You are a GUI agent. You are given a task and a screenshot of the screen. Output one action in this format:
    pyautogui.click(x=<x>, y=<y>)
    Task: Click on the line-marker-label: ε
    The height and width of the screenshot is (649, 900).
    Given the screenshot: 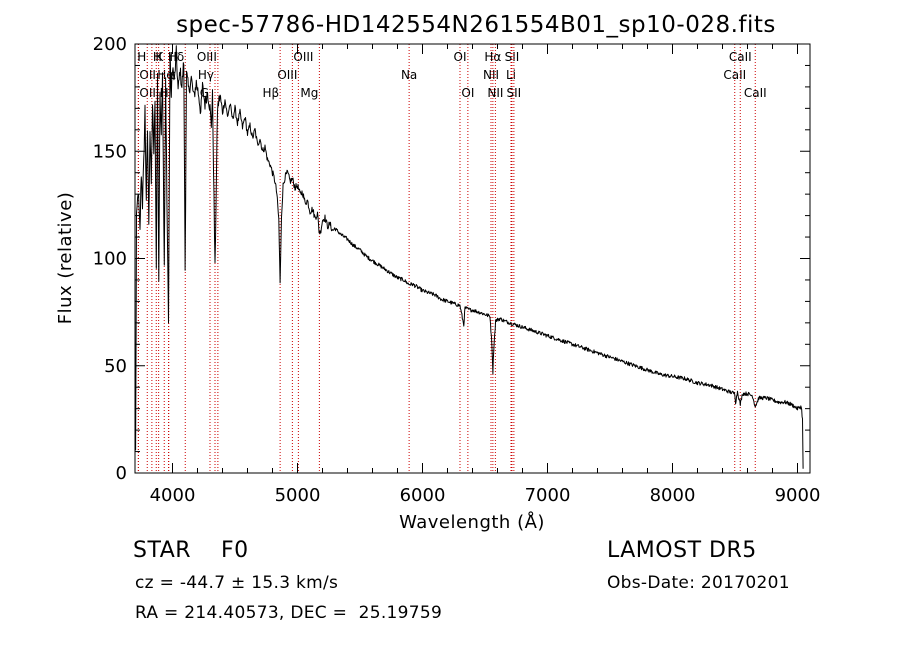 What is the action you would take?
    pyautogui.click(x=173, y=75)
    